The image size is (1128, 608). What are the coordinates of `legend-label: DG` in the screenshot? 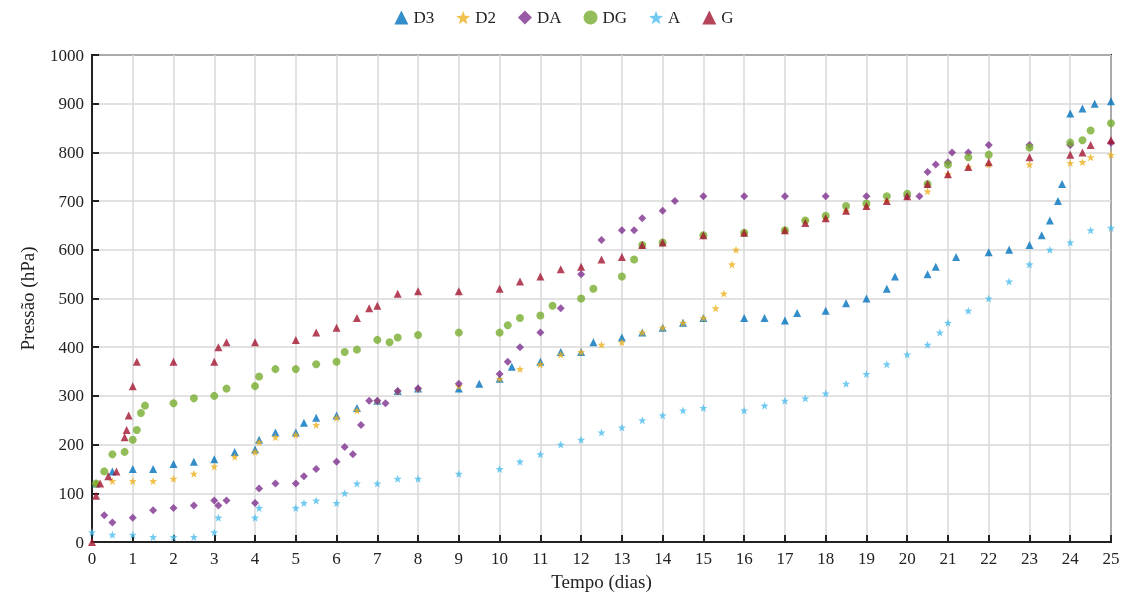 It's located at (615, 17).